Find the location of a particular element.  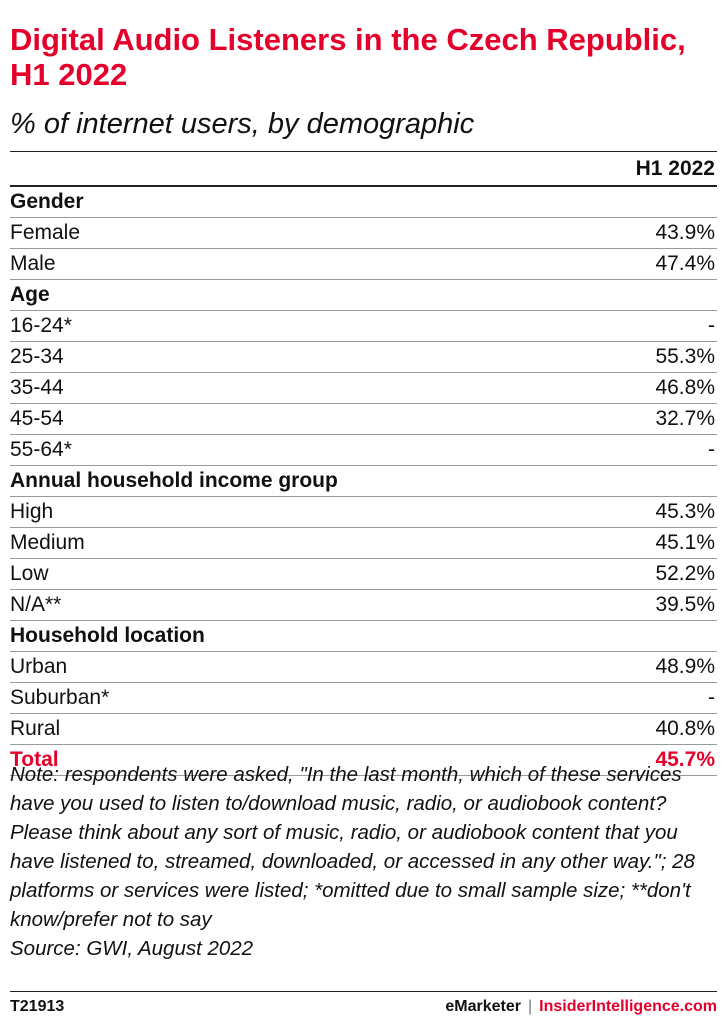

table-row: Low 52.2% is located at coordinates (363, 574).